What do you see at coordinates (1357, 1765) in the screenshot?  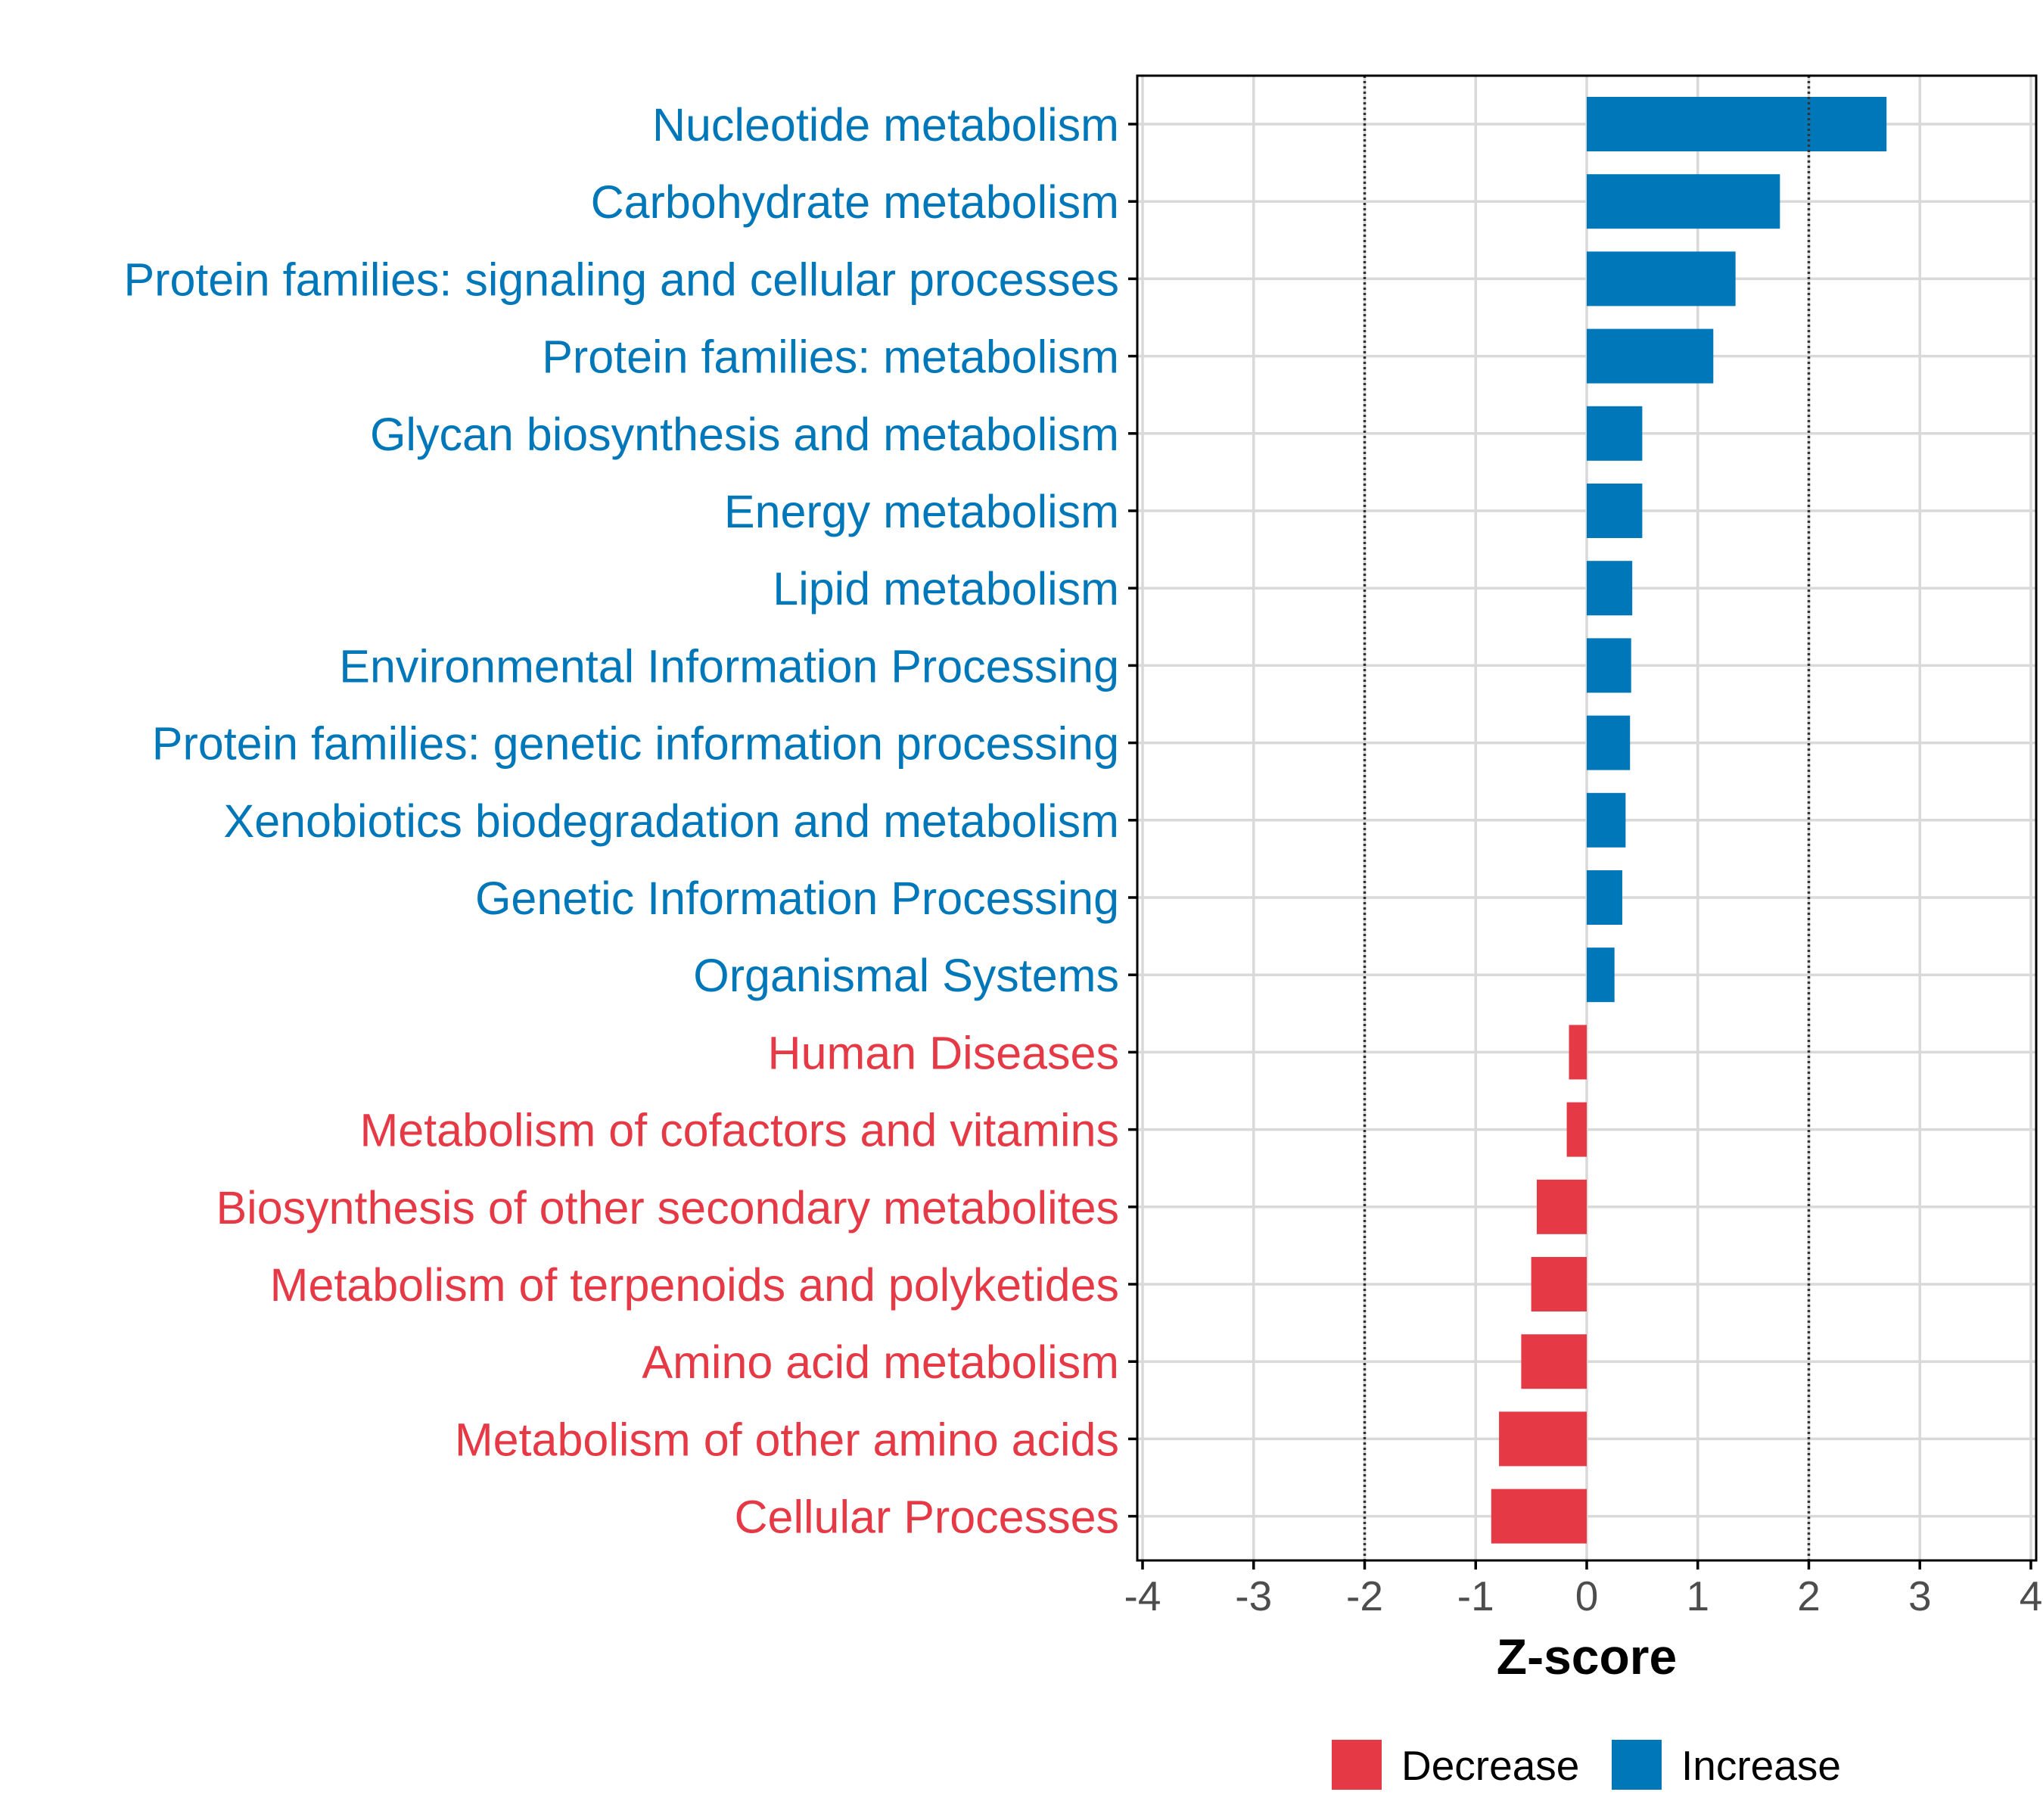 I see `legend-key-decrease` at bounding box center [1357, 1765].